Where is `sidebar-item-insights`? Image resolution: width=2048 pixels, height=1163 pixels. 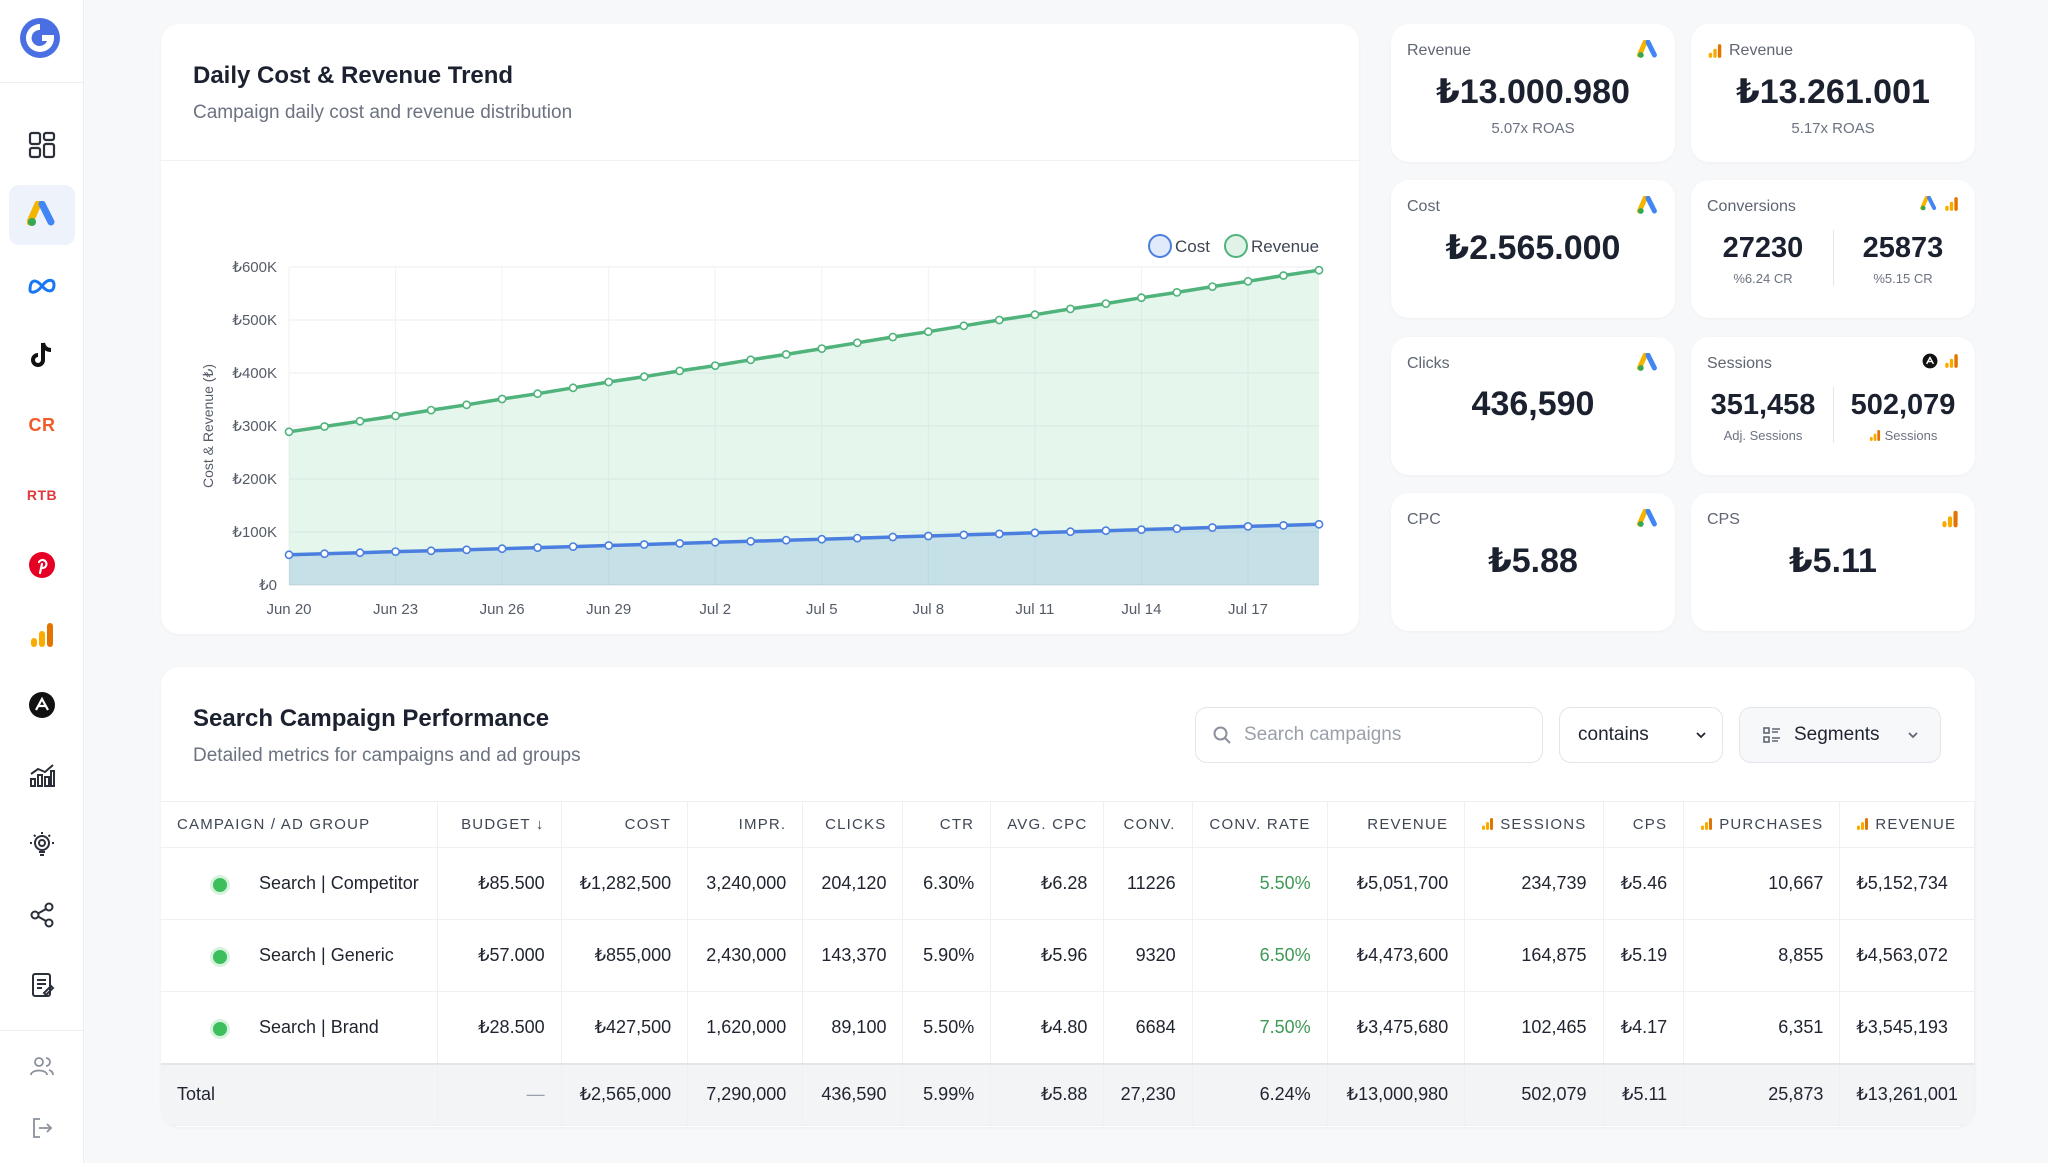 sidebar-item-insights is located at coordinates (42, 845).